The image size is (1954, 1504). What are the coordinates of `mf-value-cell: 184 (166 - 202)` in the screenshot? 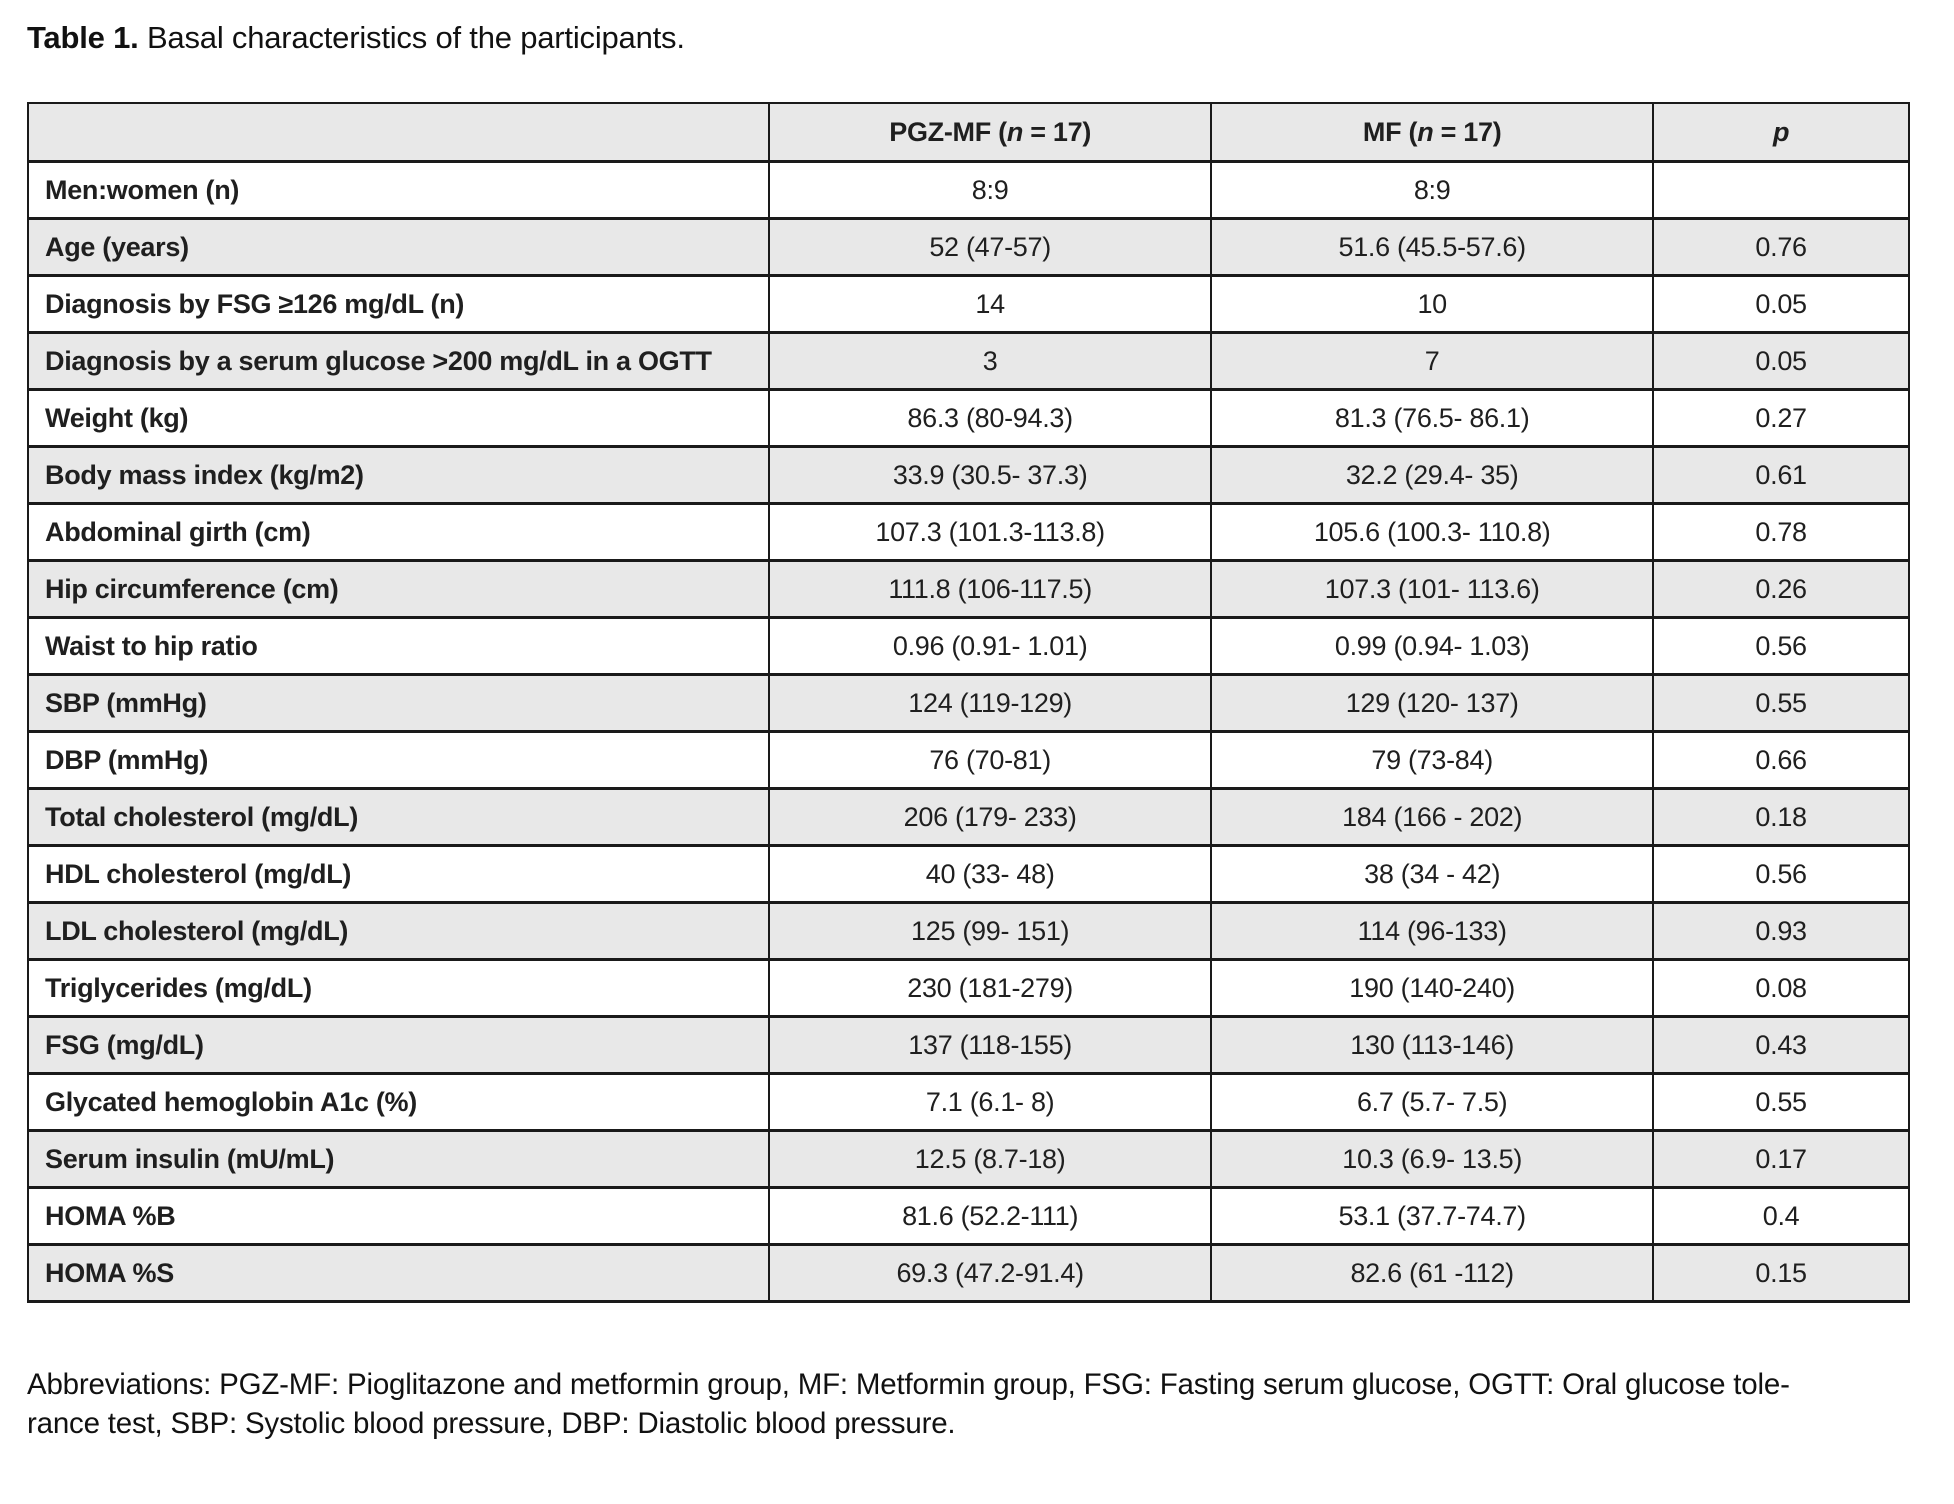 It's located at (1432, 817).